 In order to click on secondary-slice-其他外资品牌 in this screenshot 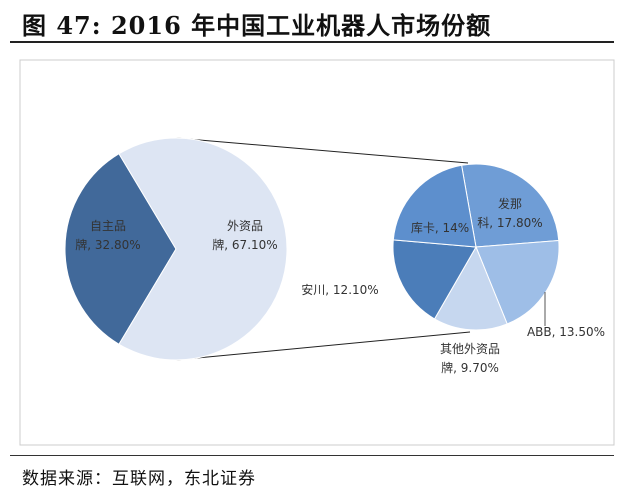, I will do `click(470, 288)`.